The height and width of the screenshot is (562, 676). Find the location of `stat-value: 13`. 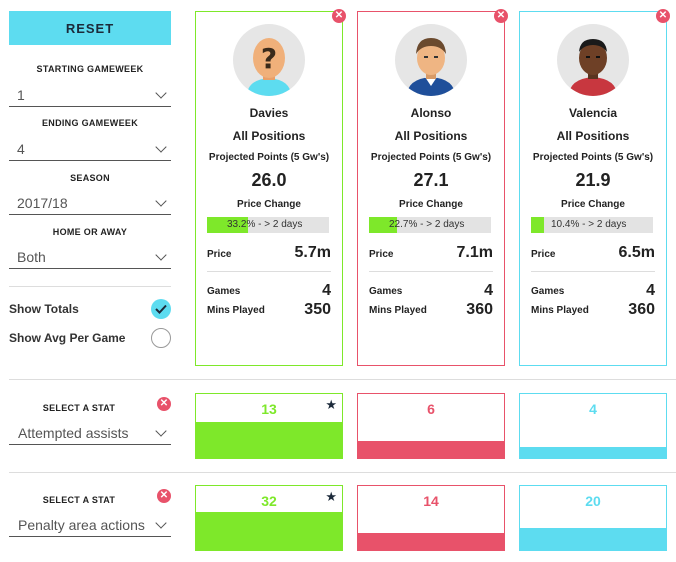

stat-value: 13 is located at coordinates (269, 409).